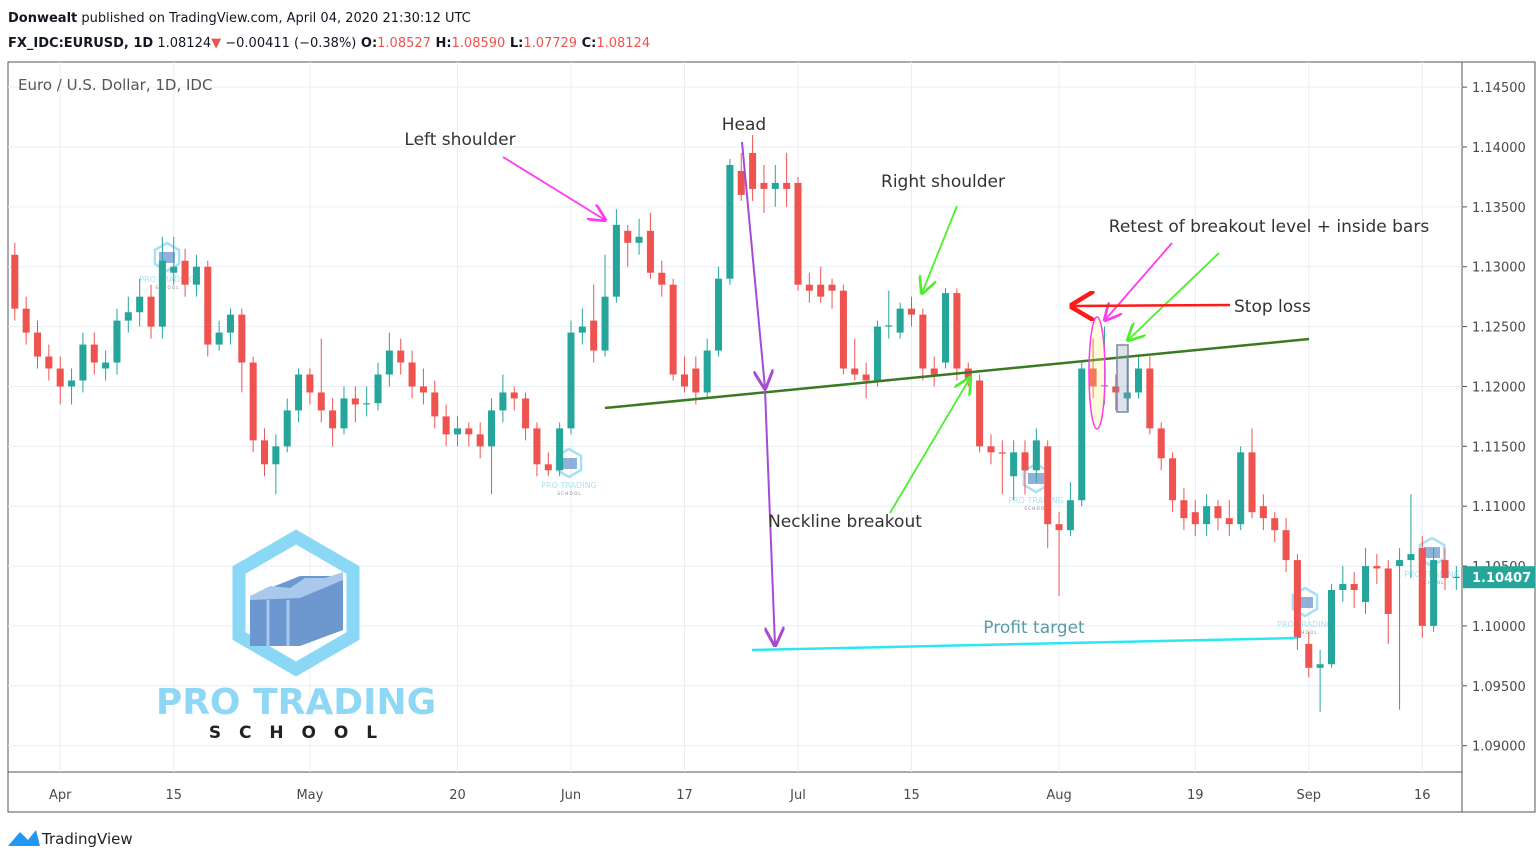 This screenshot has height=864, width=1536. I want to click on y-tick-label: 1.09500, so click(1499, 687).